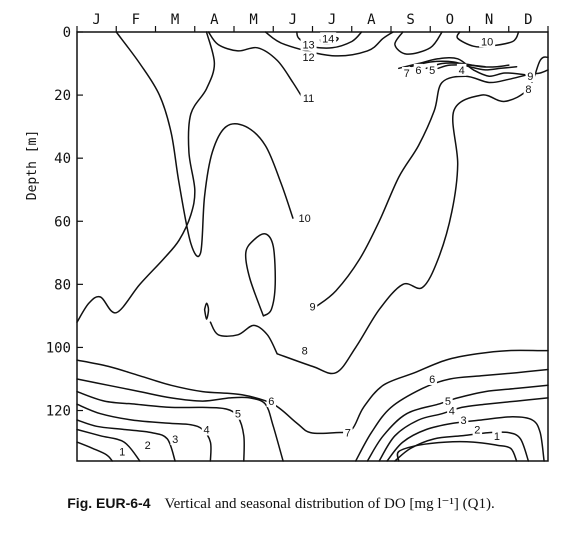 Image resolution: width=562 pixels, height=538 pixels. What do you see at coordinates (243, 338) in the screenshot?
I see `contour-8c` at bounding box center [243, 338].